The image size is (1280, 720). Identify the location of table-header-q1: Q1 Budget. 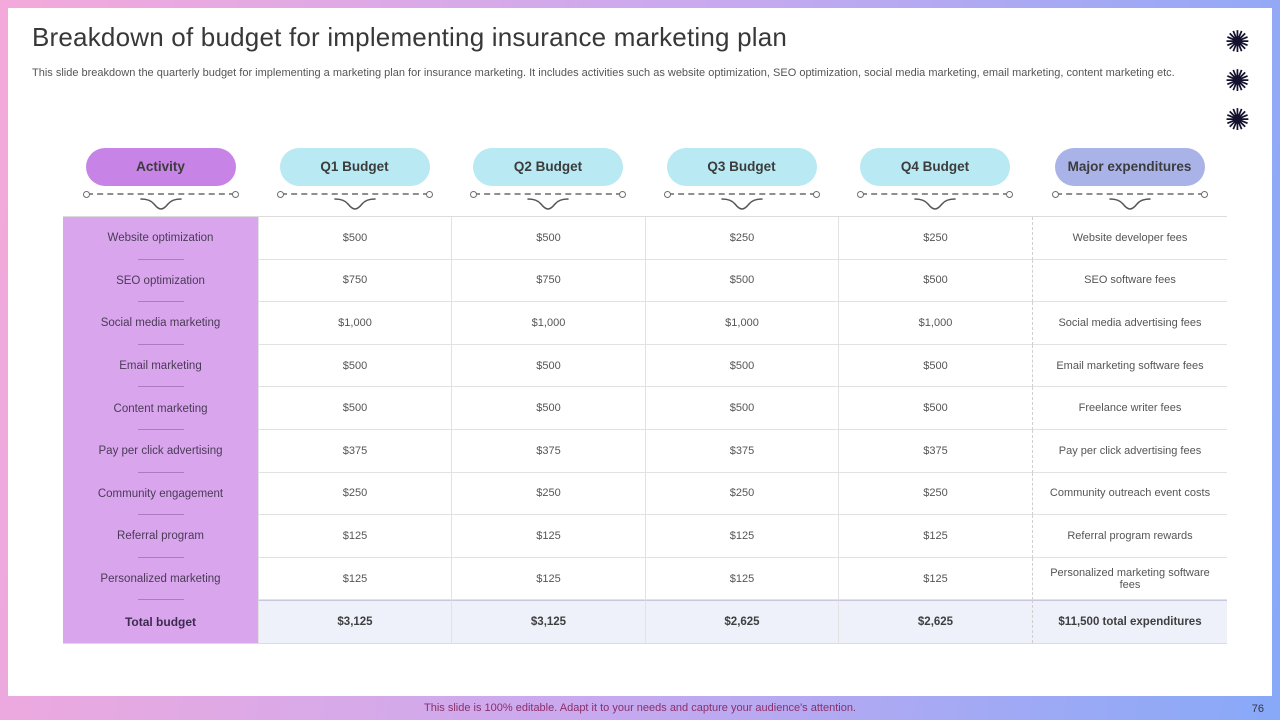
(354, 179).